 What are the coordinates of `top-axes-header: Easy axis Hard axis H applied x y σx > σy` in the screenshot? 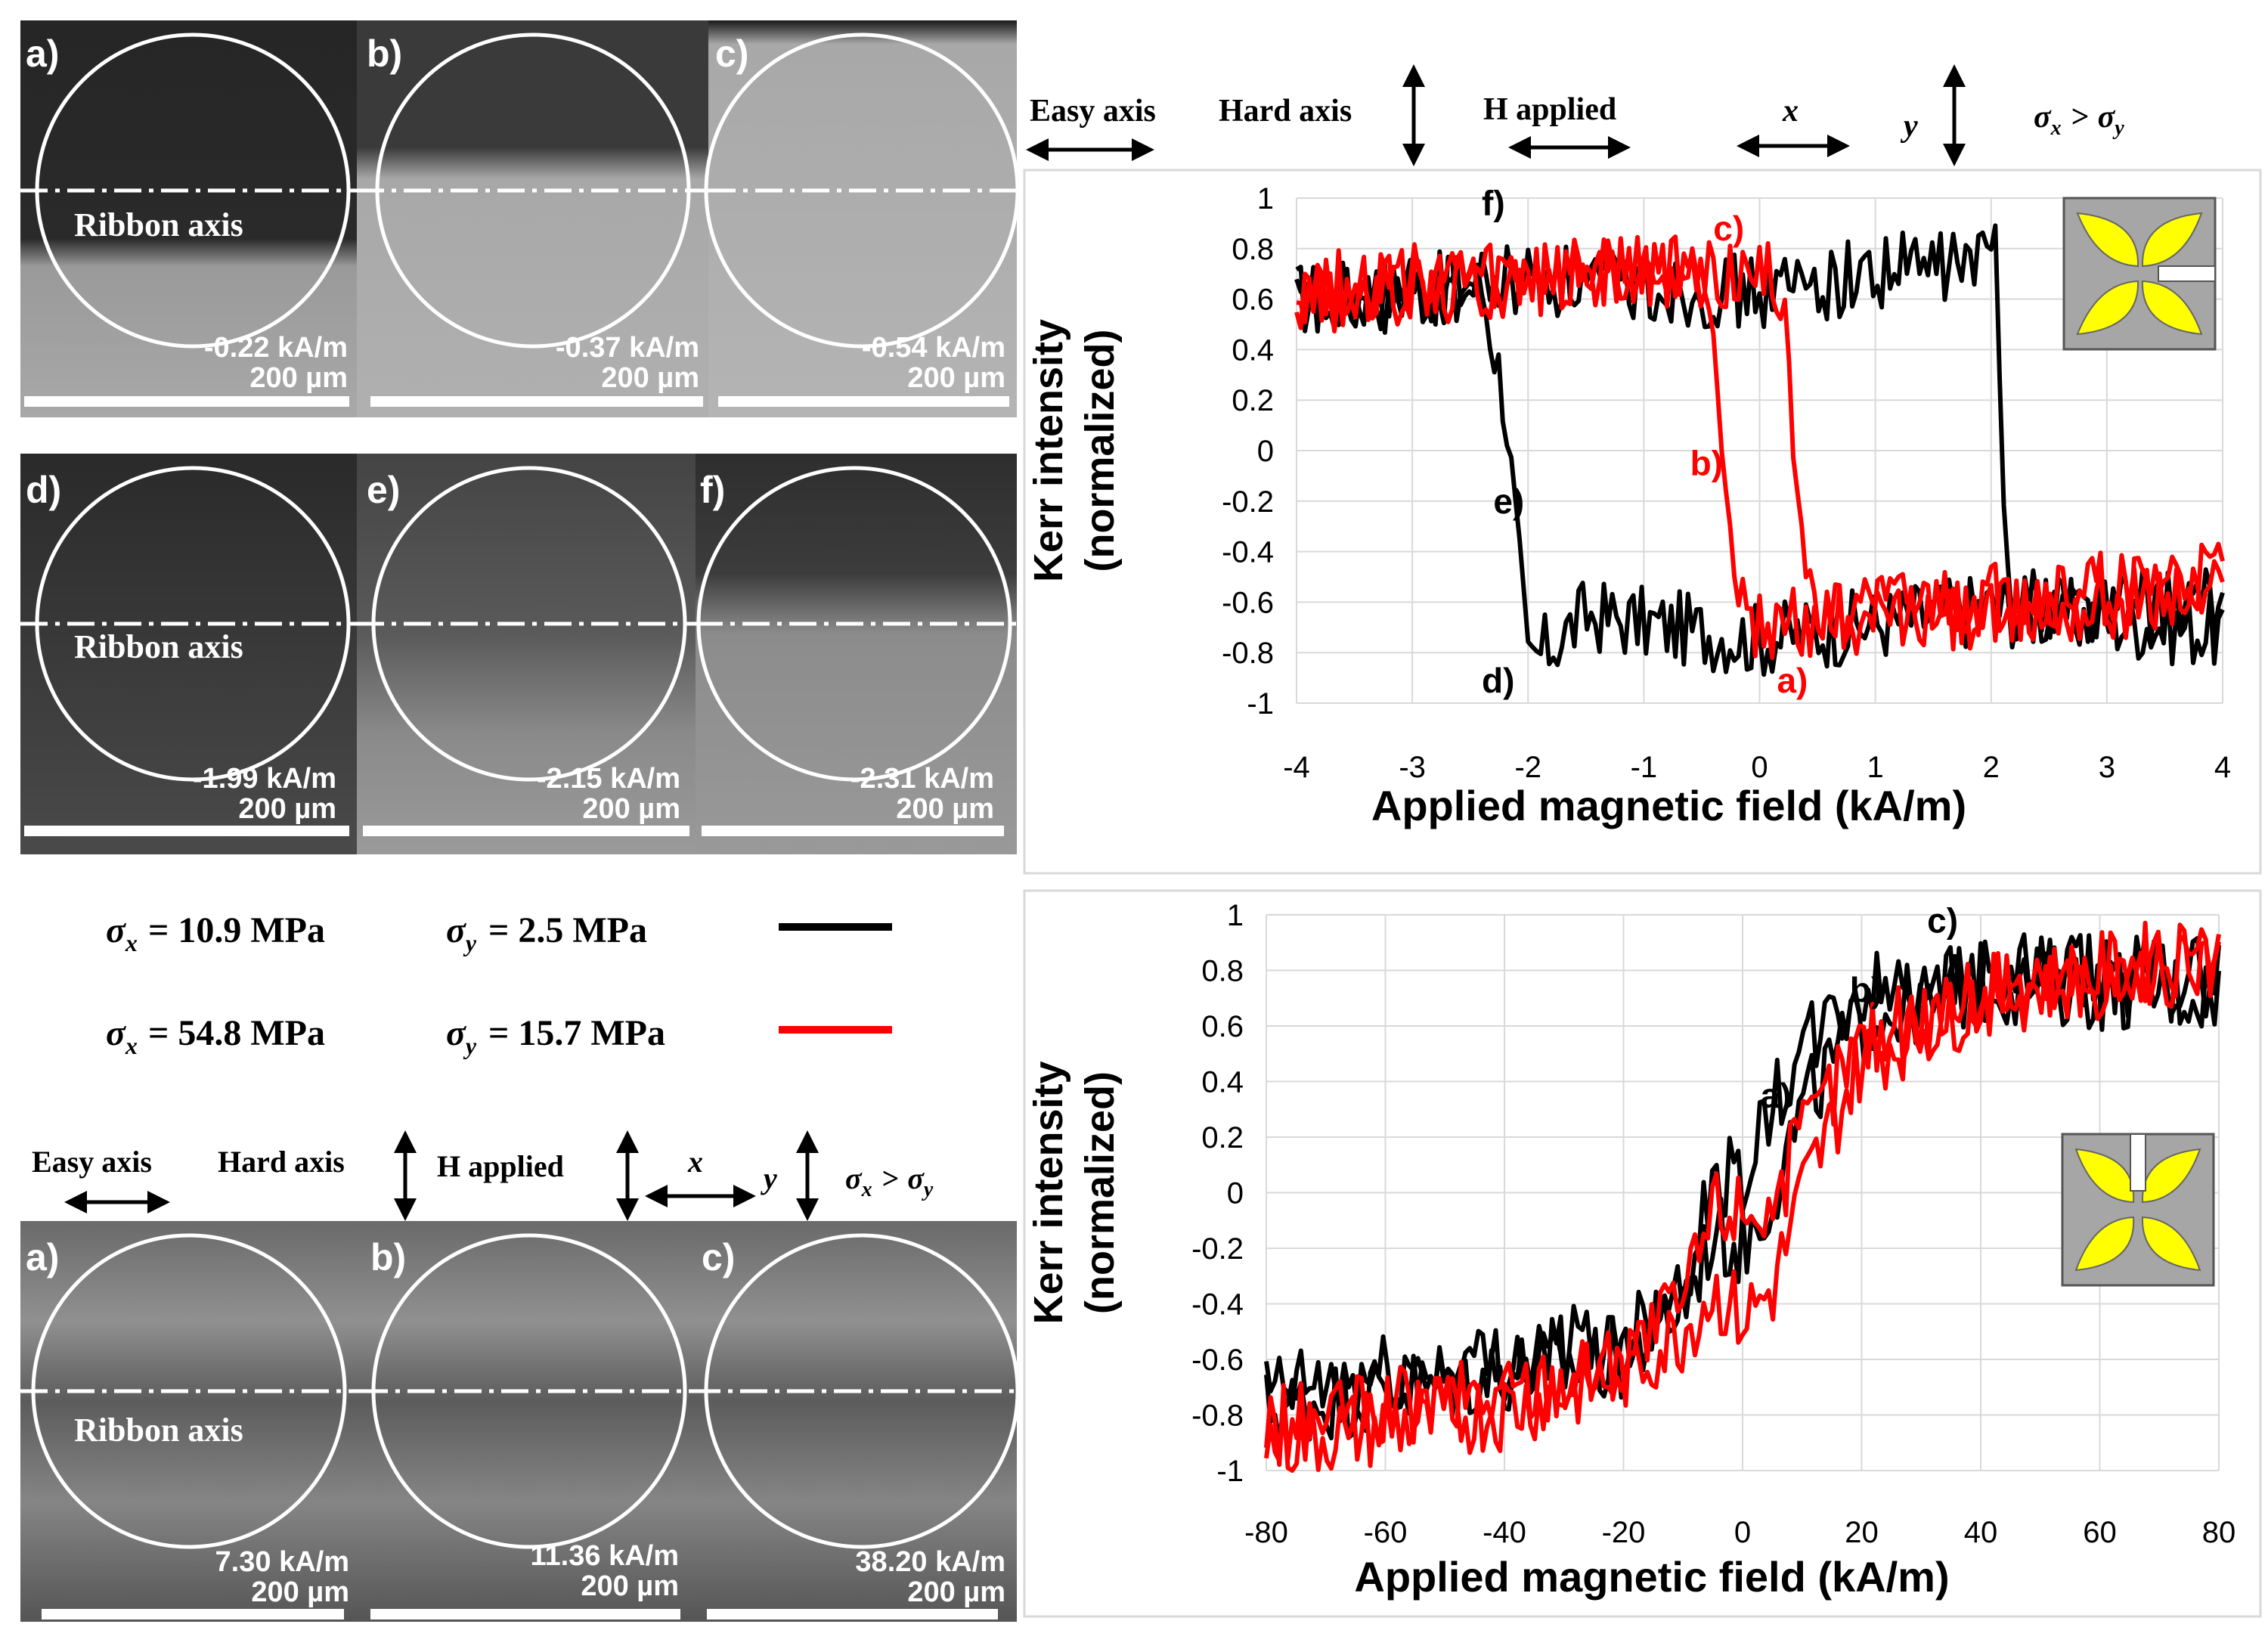 It's located at (1575, 115).